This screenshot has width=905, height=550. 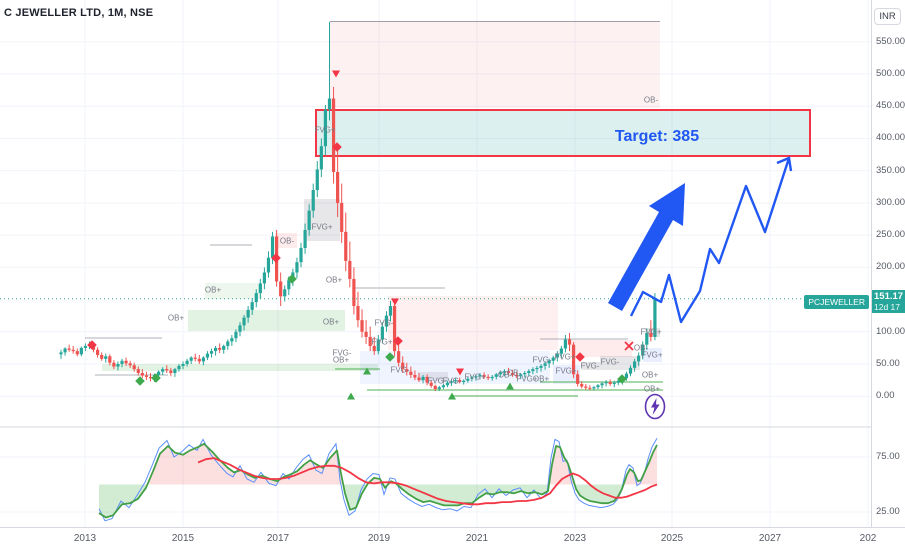 What do you see at coordinates (629, 346) in the screenshot?
I see `marker-x` at bounding box center [629, 346].